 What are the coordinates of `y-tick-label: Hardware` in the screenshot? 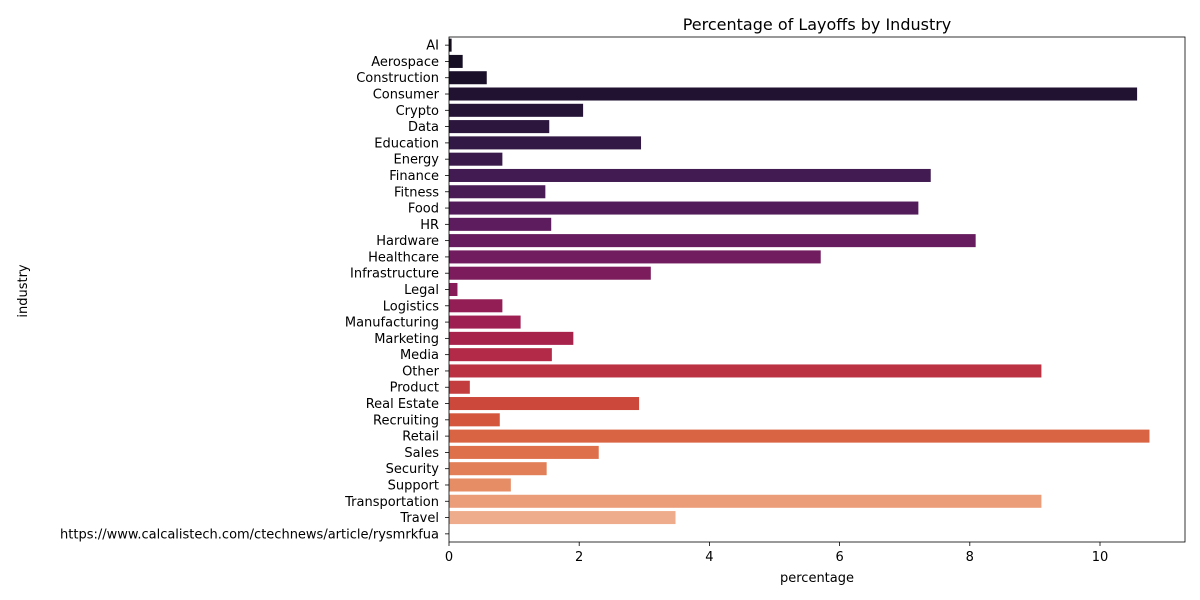 It's located at (407, 241).